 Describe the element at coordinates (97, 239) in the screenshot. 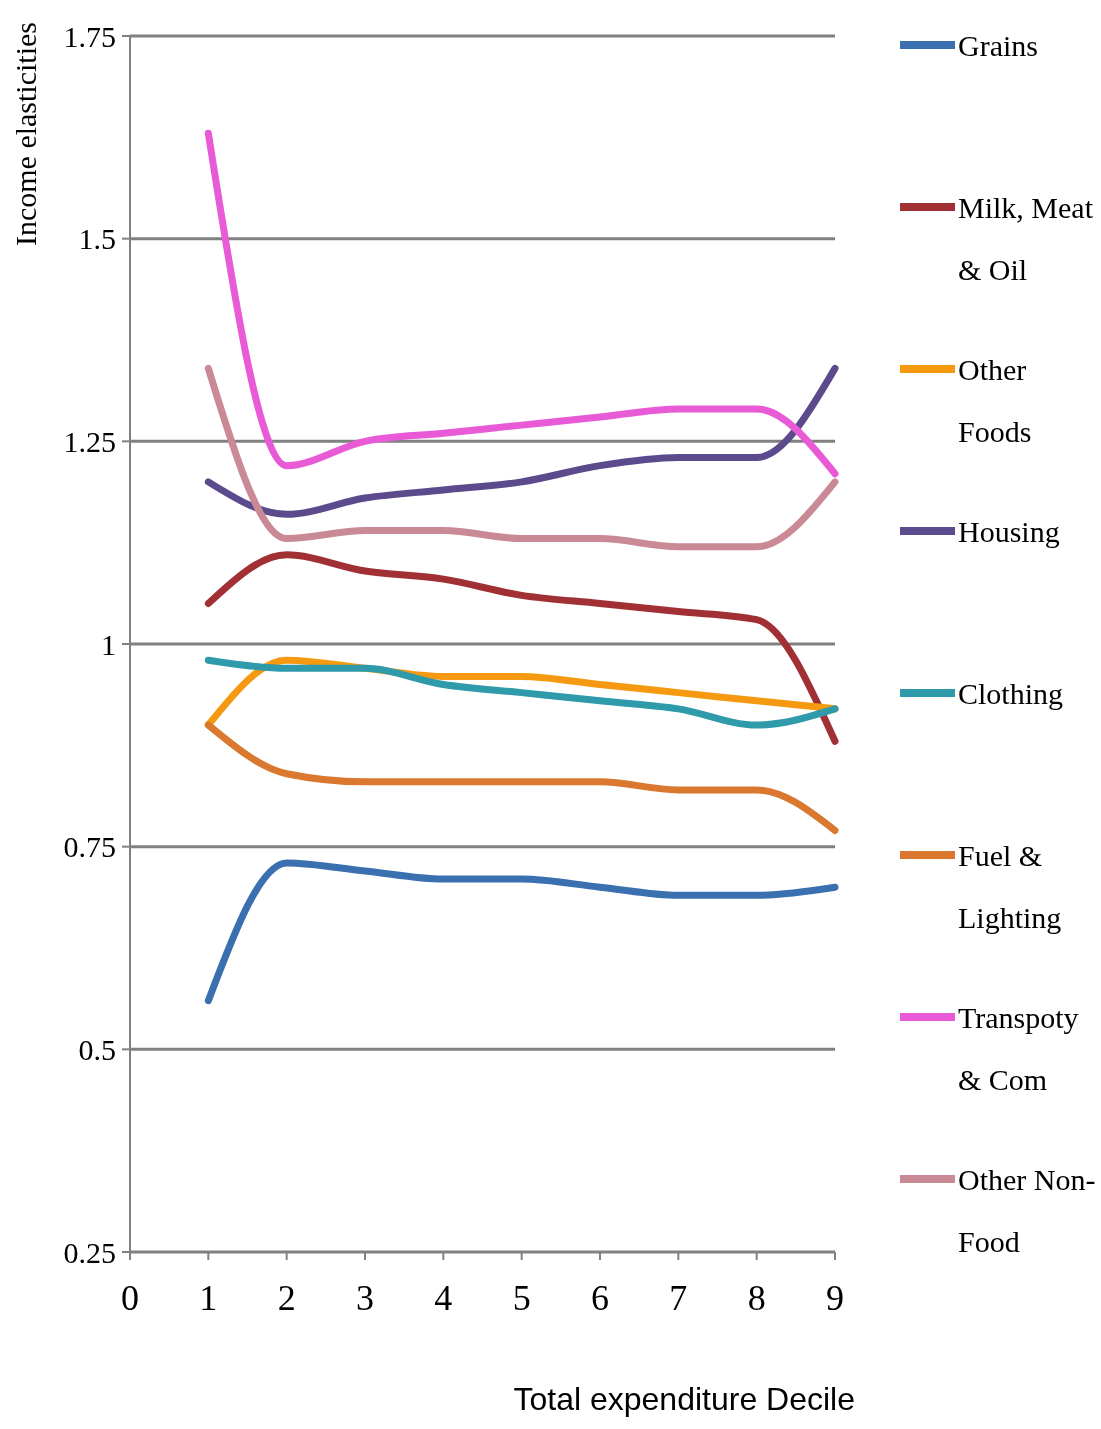

I see `y-tick-label: 1.5` at that location.